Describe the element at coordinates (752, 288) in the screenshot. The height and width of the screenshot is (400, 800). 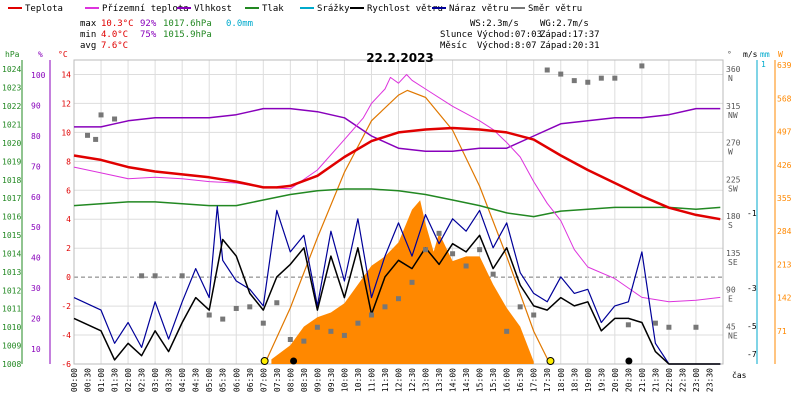
I see `wind-tick-label: -3` at that location.